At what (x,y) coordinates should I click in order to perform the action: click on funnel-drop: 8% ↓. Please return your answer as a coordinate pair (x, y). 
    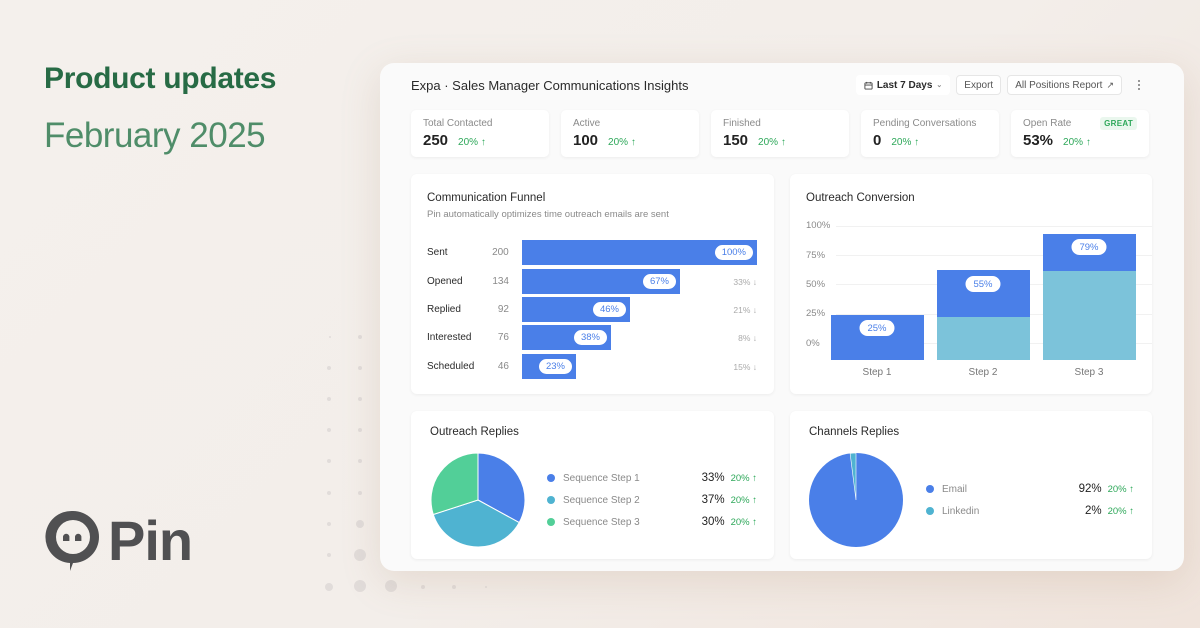
    Looking at the image, I should click on (747, 337).